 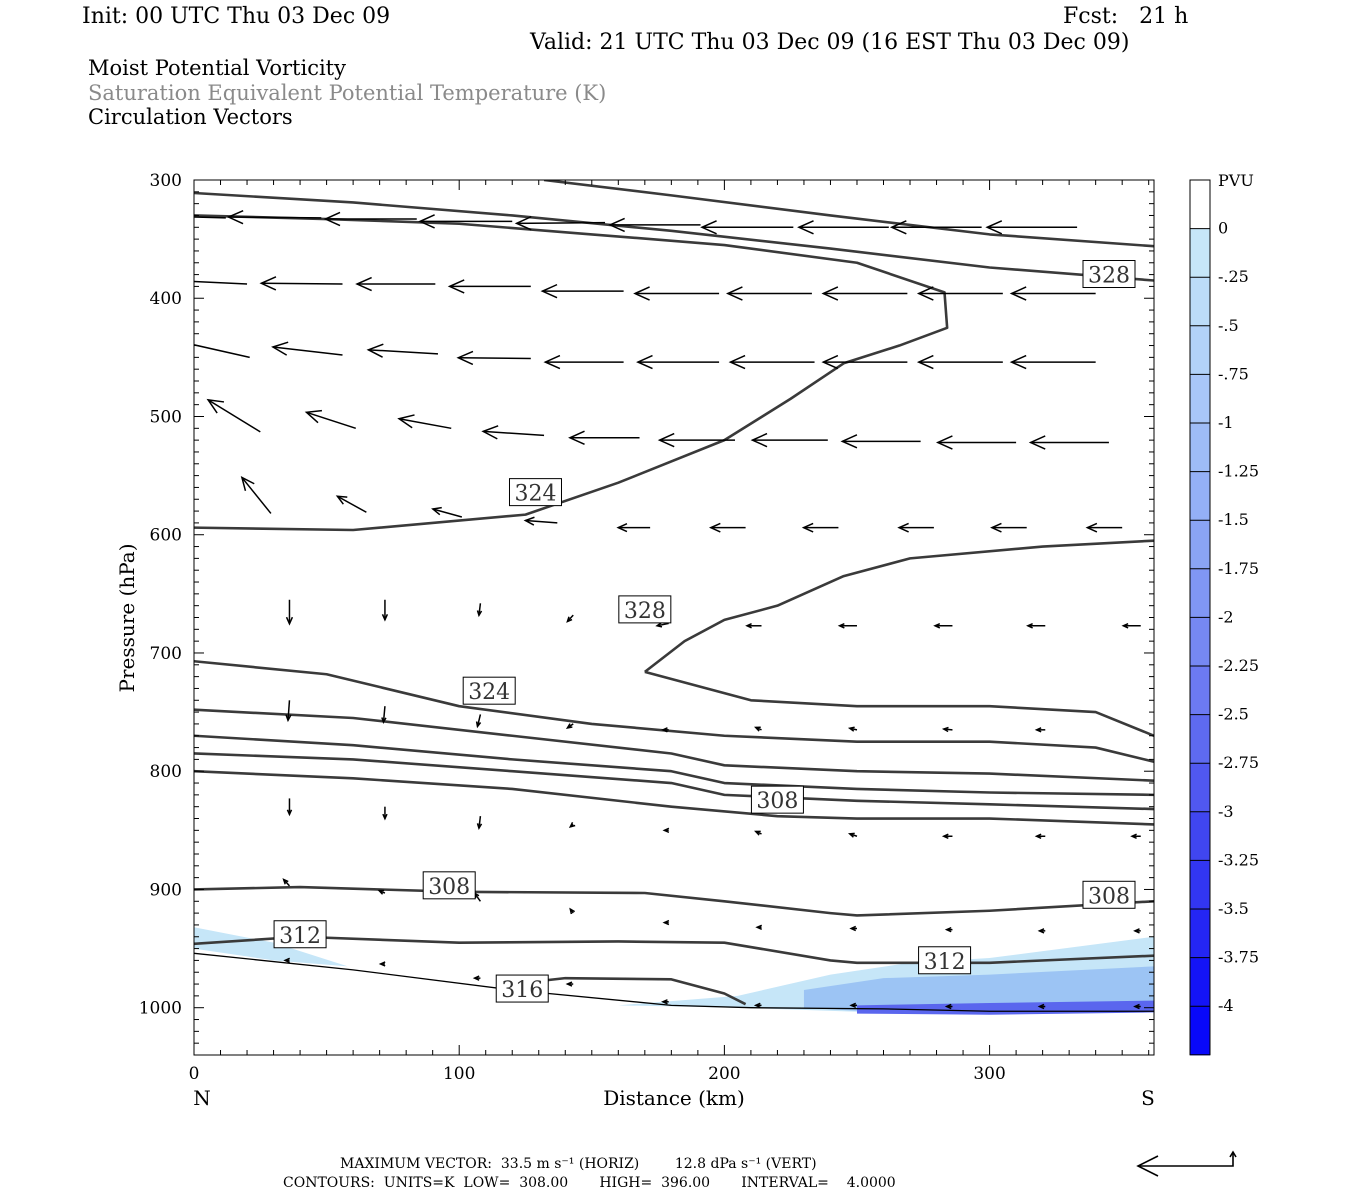 I want to click on x-axis-label: Distance (km), so click(x=674, y=1098).